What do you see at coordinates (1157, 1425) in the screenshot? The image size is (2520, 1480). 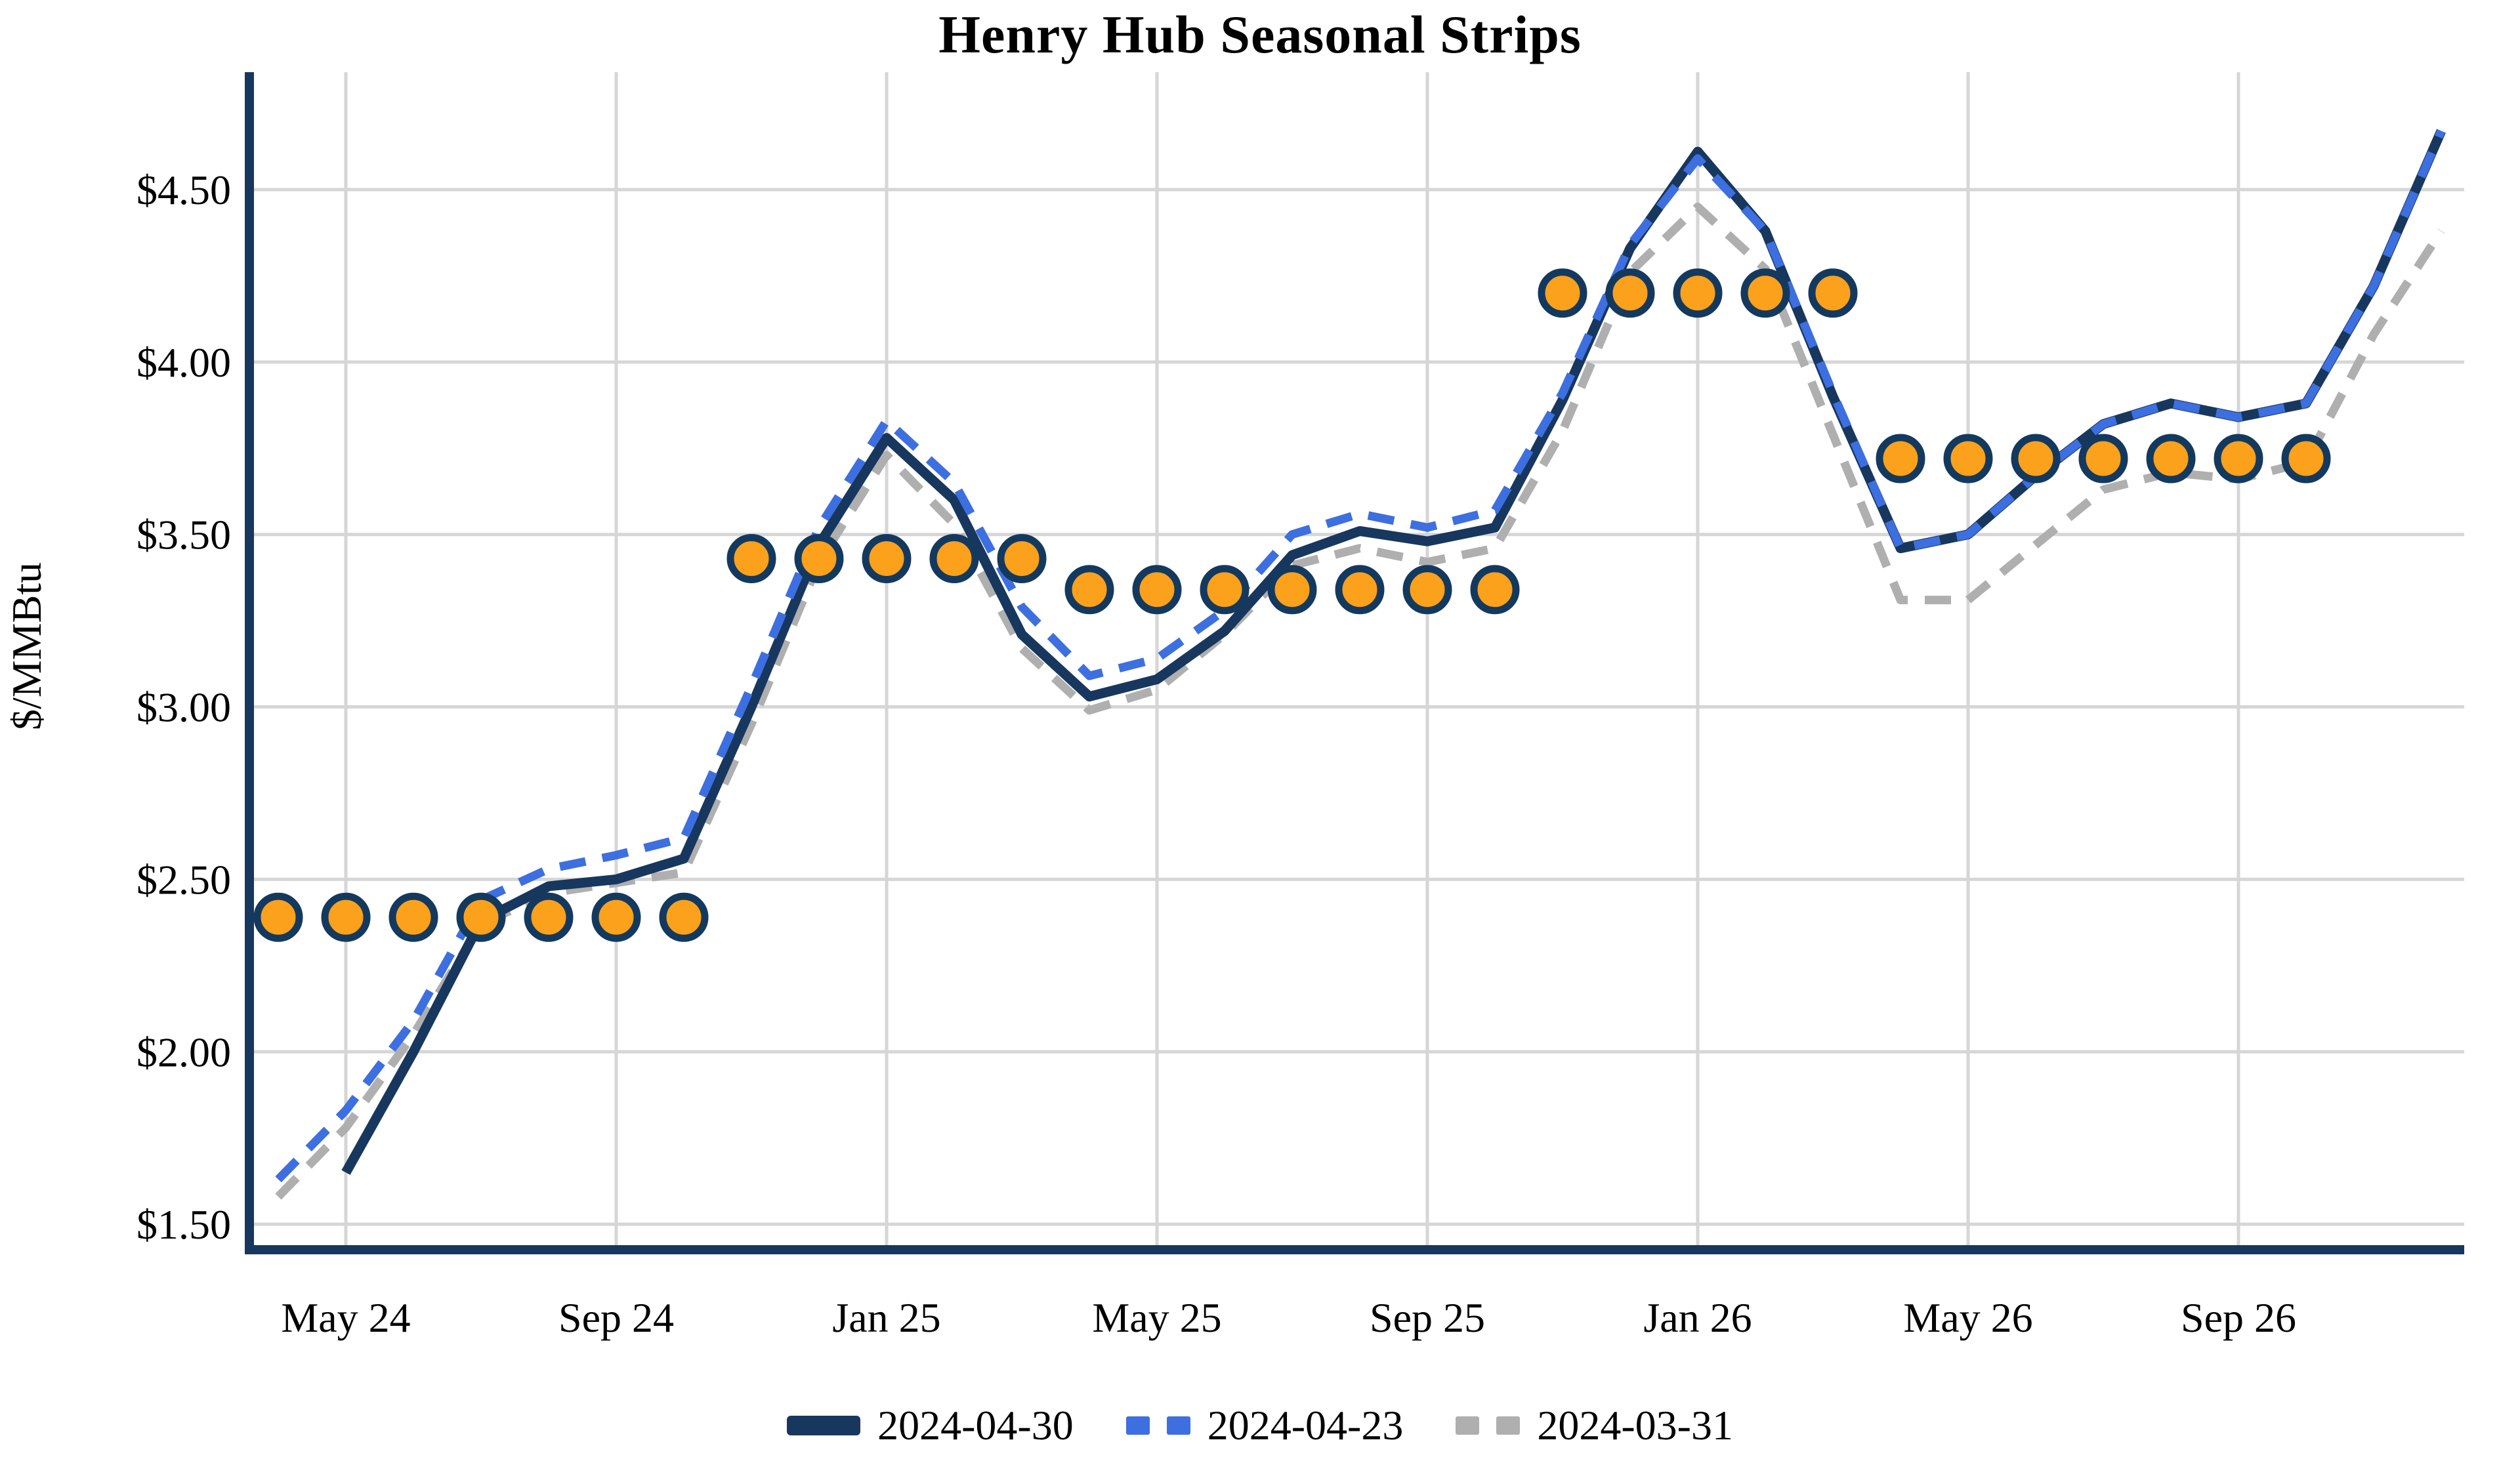 I see `legend-swatch-dashed-line-blue` at bounding box center [1157, 1425].